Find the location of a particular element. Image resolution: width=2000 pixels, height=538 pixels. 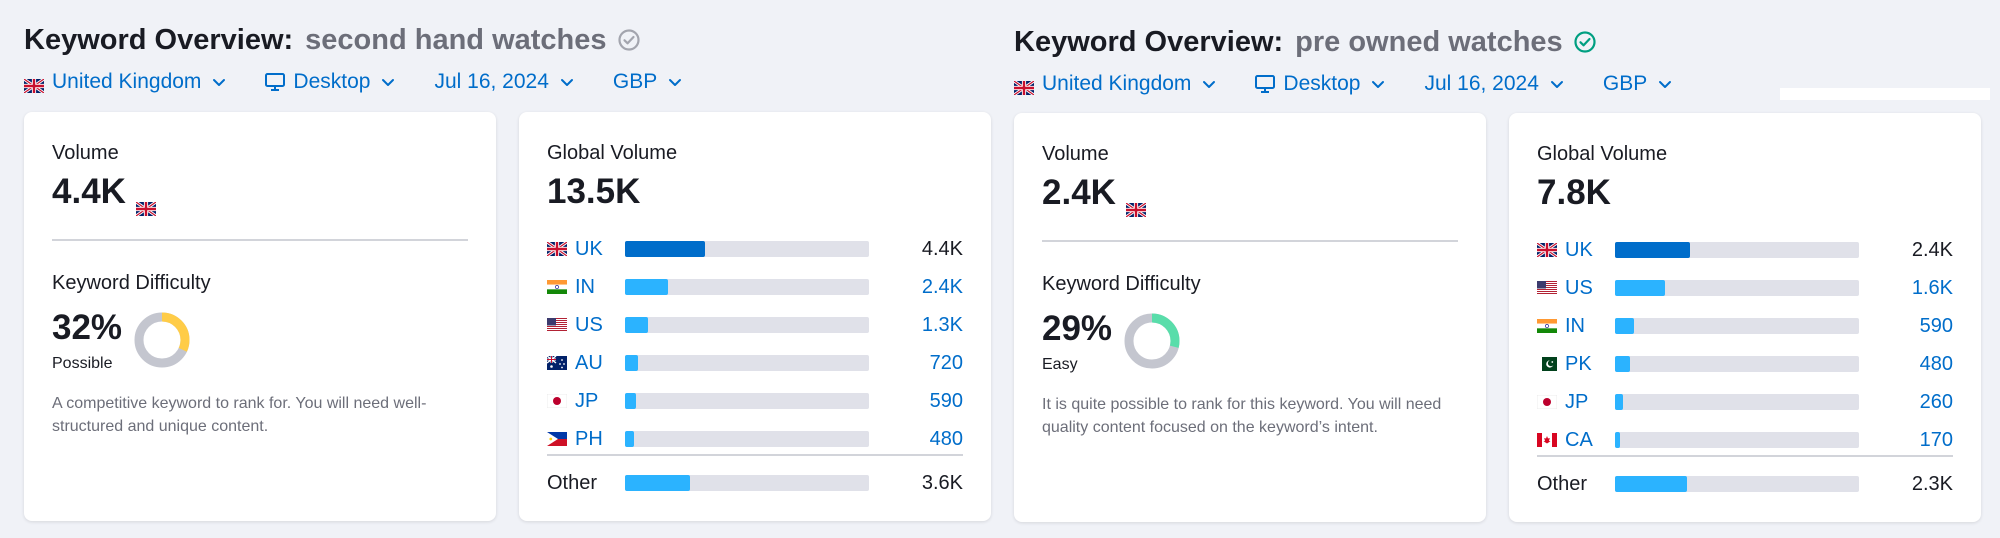

country-list: UK 2.4K US 1.6K IN 590 PK 480 JP 260 CA 170 is located at coordinates (1744, 345).